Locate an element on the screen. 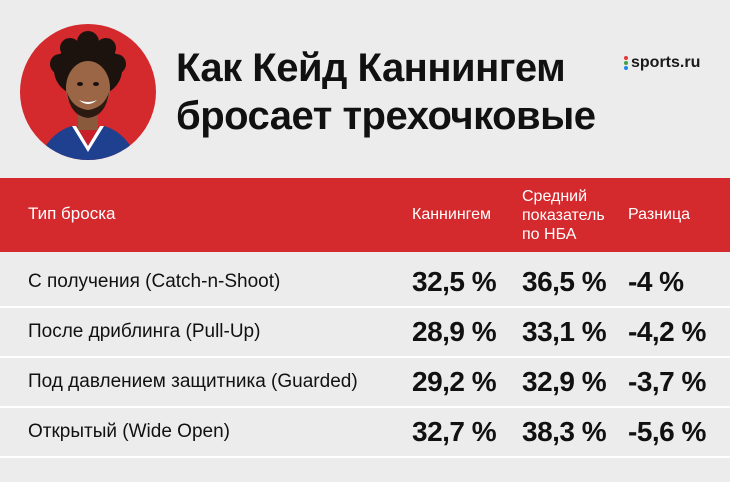 Image resolution: width=730 pixels, height=482 pixels. row-nba-avg-pct: 36,5 % is located at coordinates (564, 281).